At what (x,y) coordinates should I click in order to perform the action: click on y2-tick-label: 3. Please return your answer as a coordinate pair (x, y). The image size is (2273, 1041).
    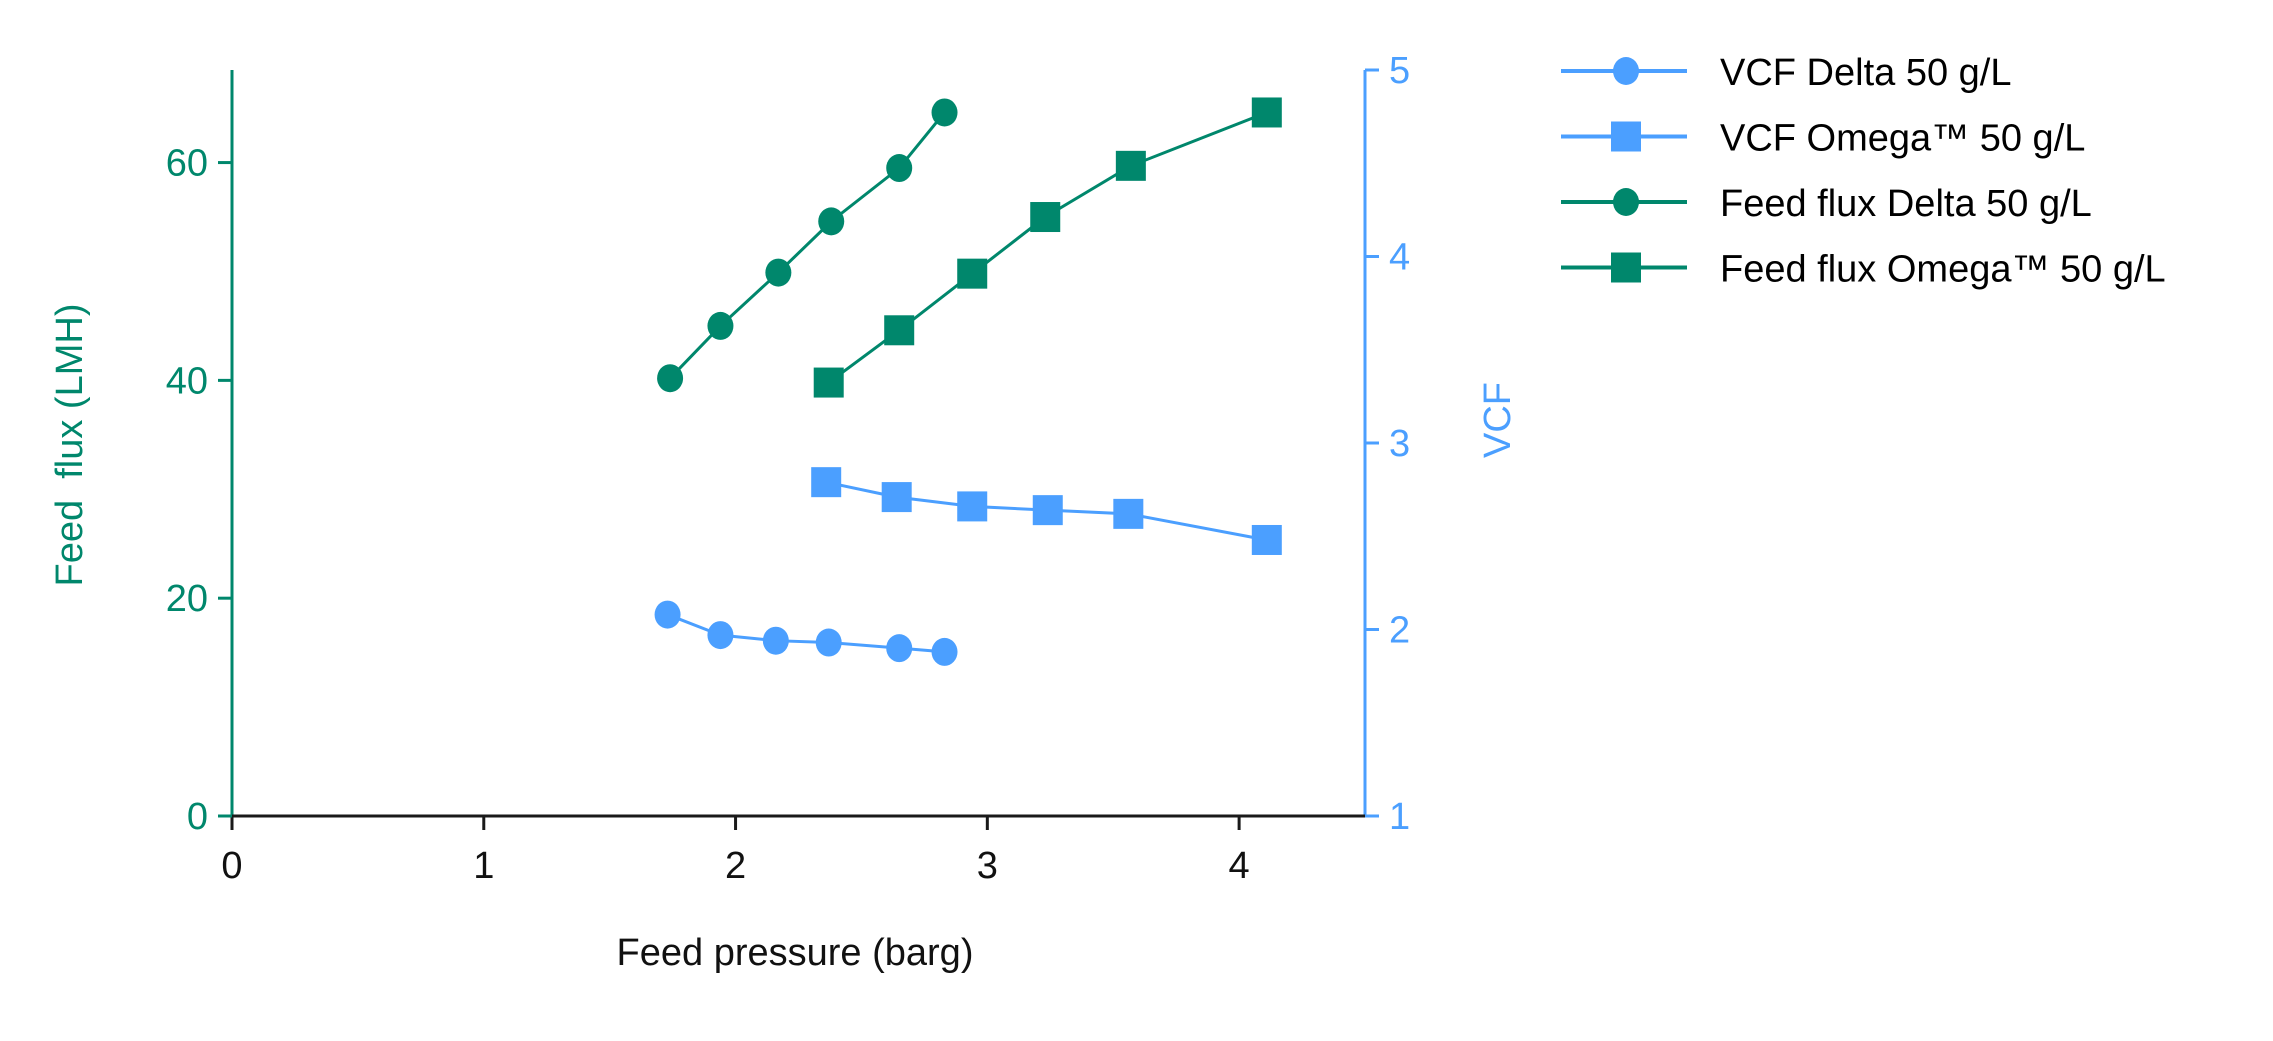
    Looking at the image, I should click on (1399, 444).